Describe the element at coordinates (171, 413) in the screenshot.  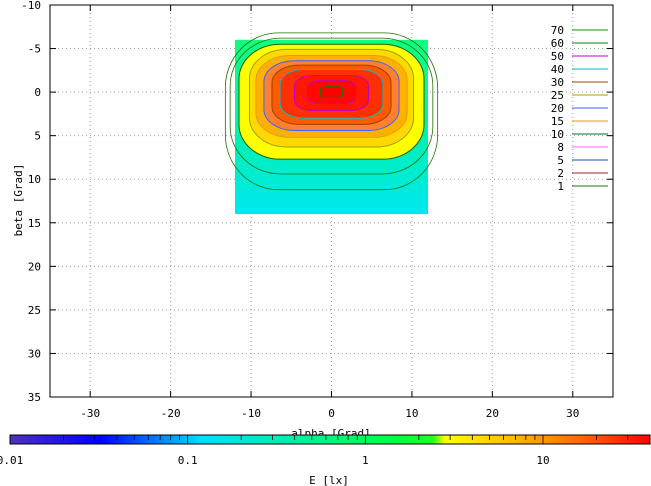
I see `x-tick-label: -20` at that location.